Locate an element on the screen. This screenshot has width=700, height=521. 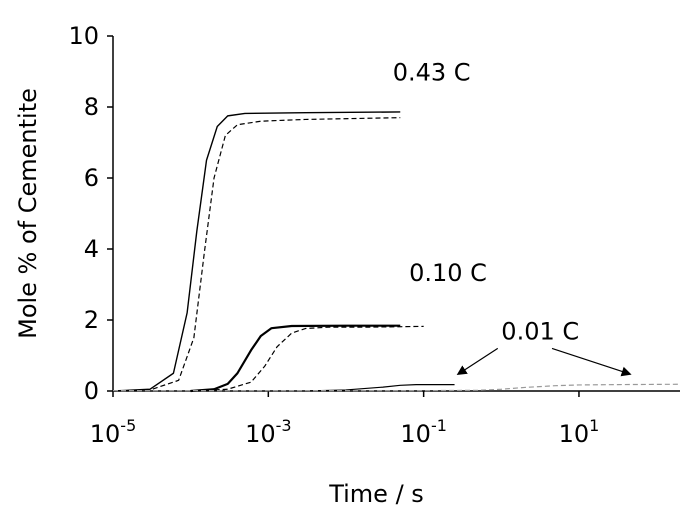
y-tick-label-5: 10 is located at coordinates (83, 36).